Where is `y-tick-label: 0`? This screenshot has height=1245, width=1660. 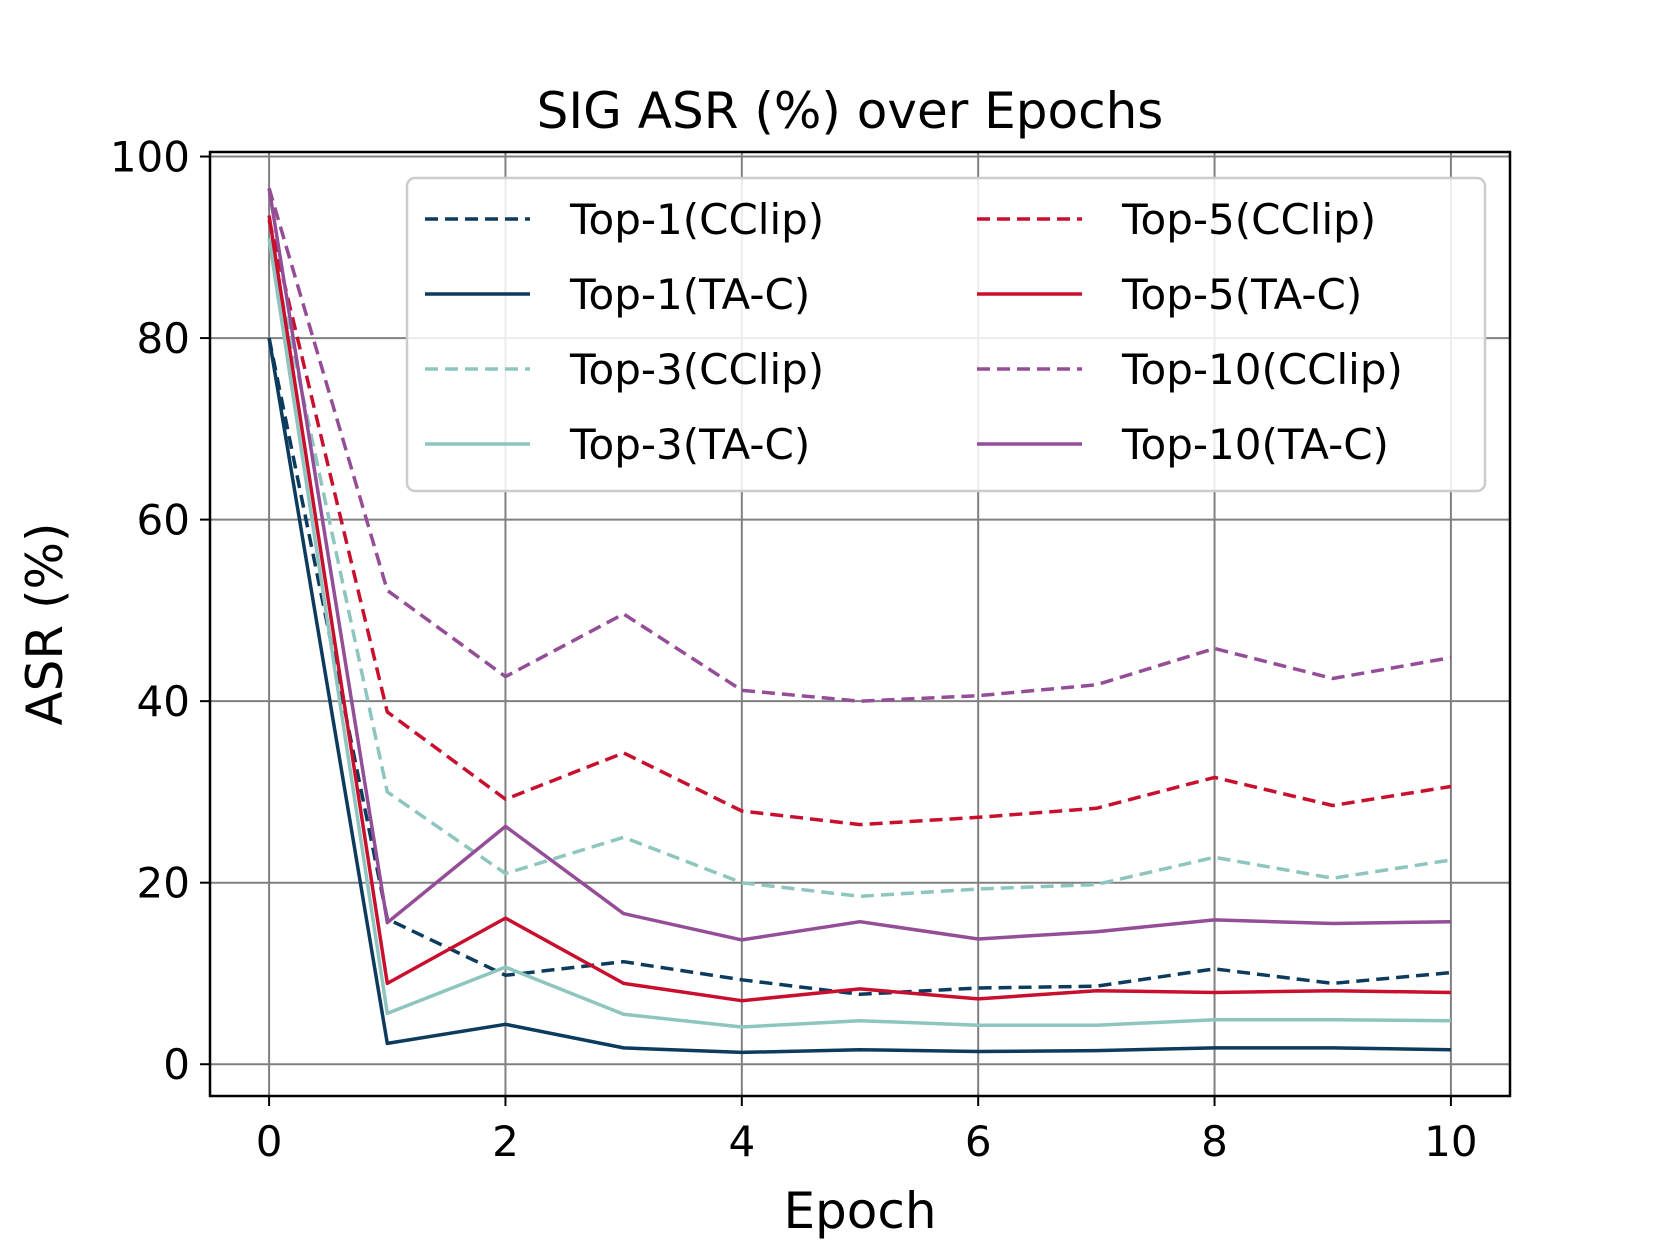
y-tick-label: 0 is located at coordinates (176, 1064).